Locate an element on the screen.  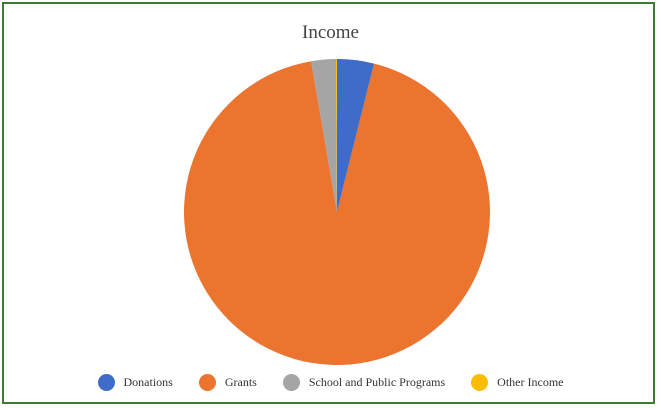
pie-slice-donations is located at coordinates (356, 135).